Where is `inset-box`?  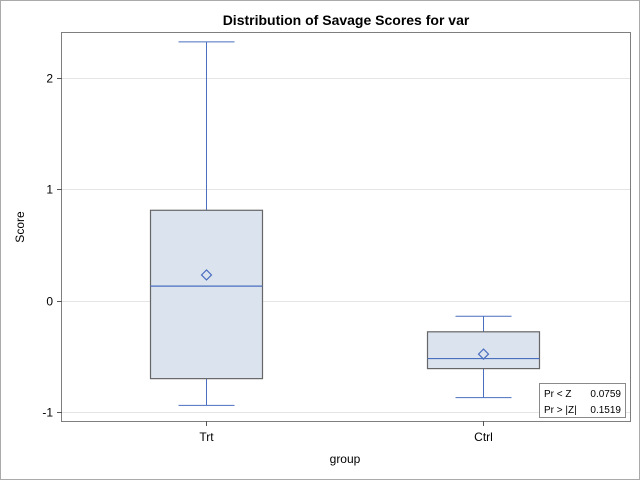
inset-box is located at coordinates (582, 400).